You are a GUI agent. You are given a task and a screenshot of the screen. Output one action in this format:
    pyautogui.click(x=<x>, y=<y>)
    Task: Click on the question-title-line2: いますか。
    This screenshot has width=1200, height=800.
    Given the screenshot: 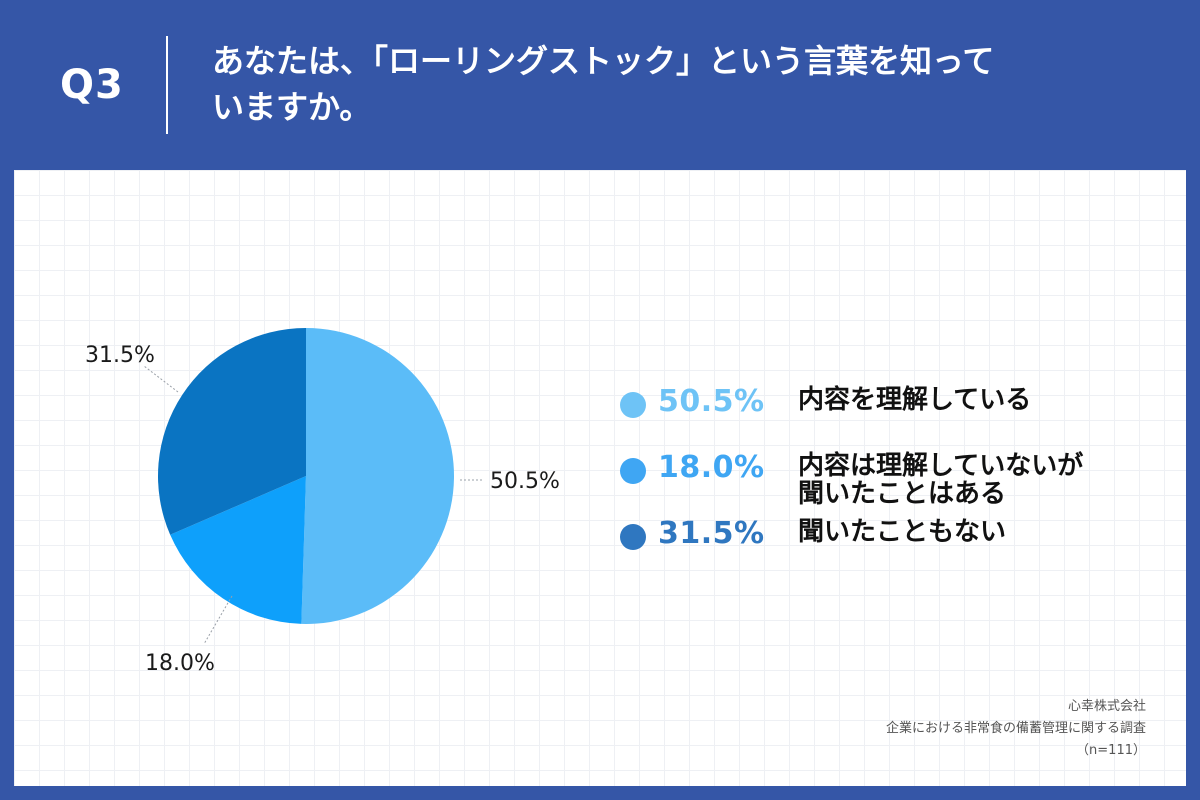 What is the action you would take?
    pyautogui.click(x=292, y=107)
    